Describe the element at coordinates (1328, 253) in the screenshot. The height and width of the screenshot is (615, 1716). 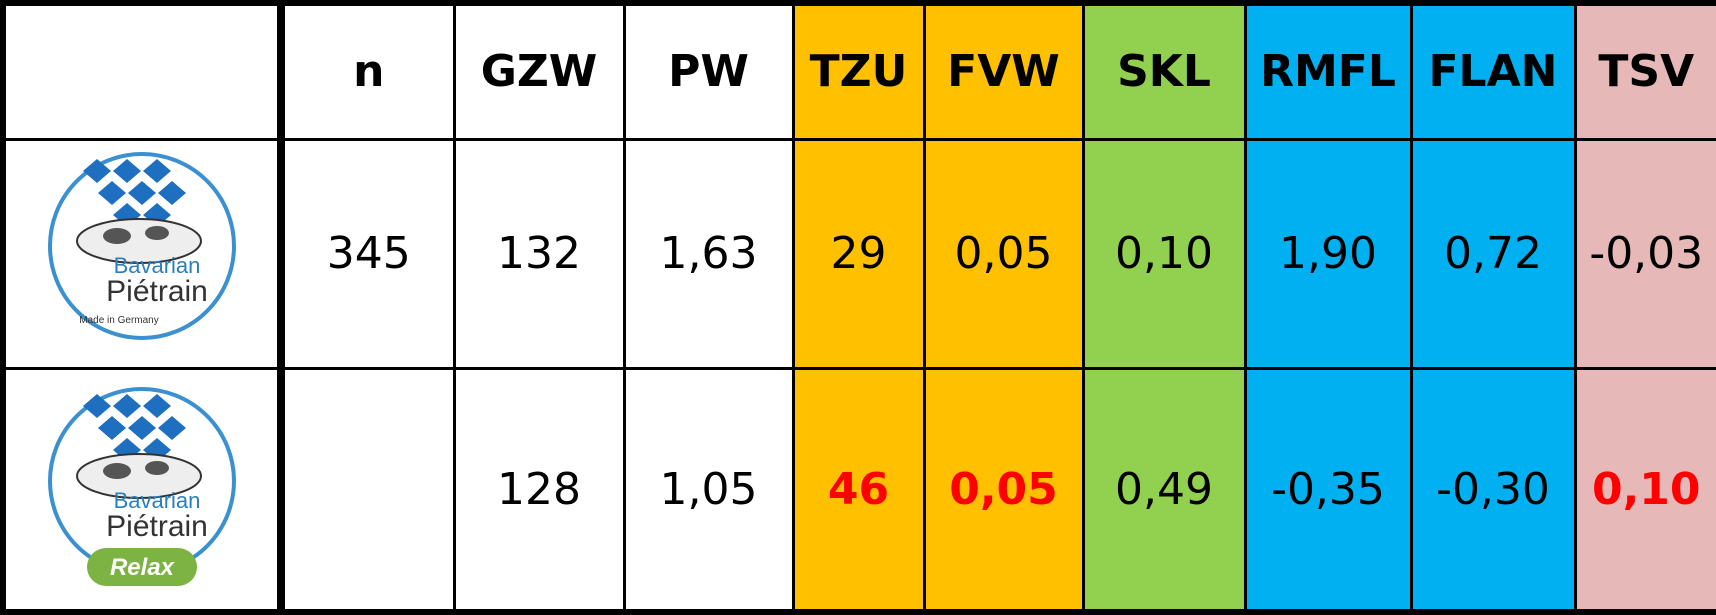
I see `value-cell: 1,90` at that location.